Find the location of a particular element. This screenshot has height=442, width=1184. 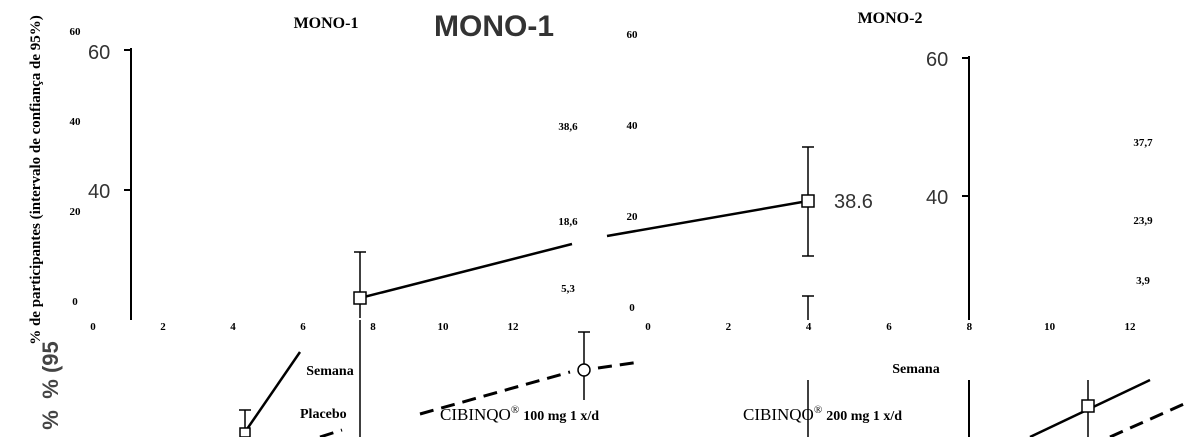

mono1-y-ticks: 0 20 40 60 is located at coordinates (76, 167).